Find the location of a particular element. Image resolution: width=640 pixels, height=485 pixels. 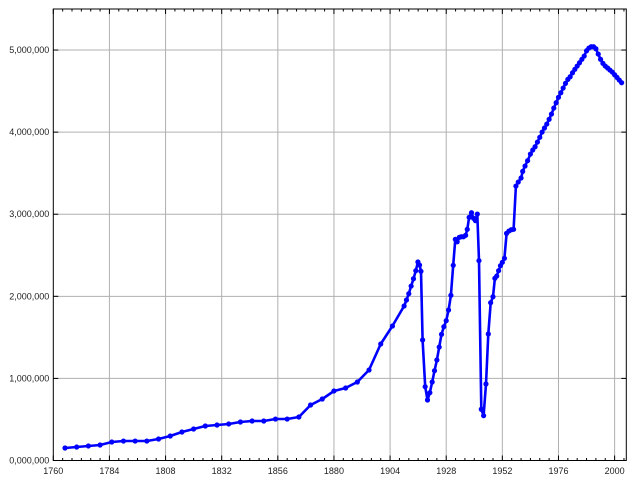

y-tick-label: 1,000,000 is located at coordinates (29, 378).